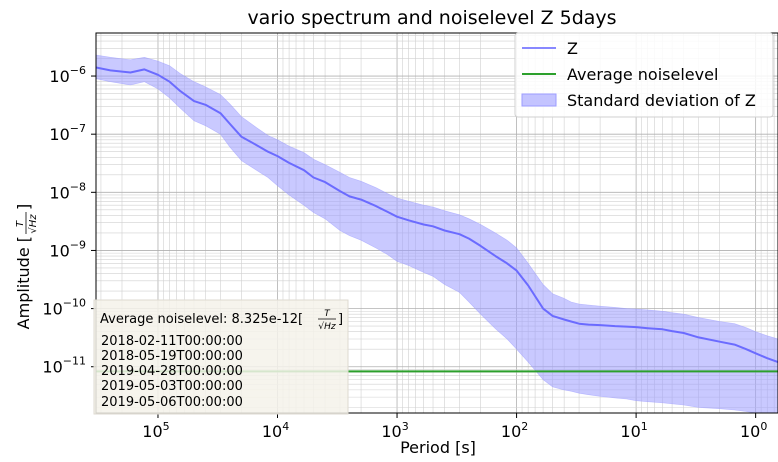  I want to click on annotation-noise-text: Average noiselevel: 8.325e-12[, so click(201, 319).